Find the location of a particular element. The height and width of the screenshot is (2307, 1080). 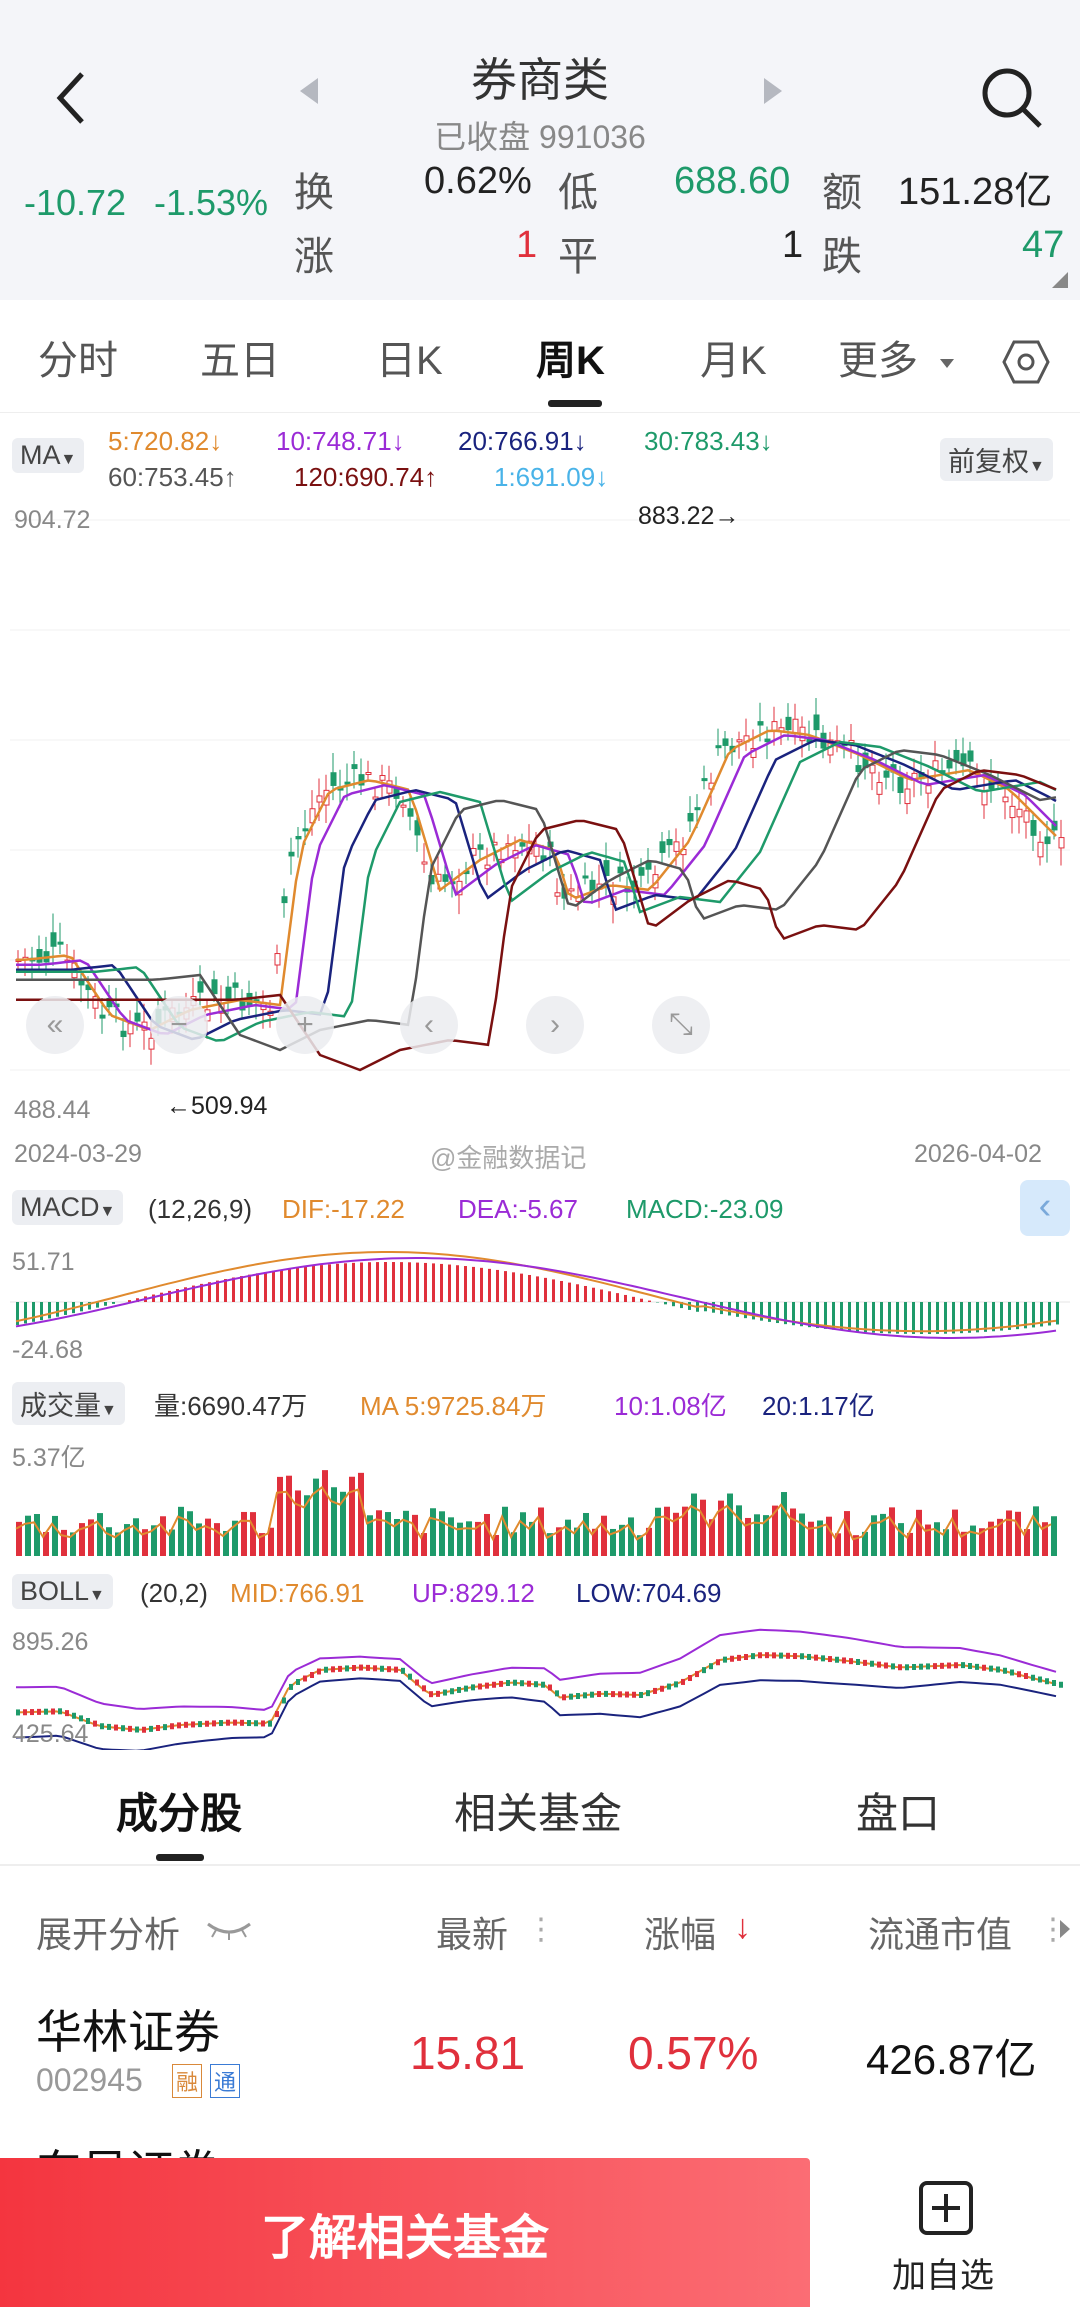

boll-indicator-select: BOLL▼ is located at coordinates (62, 1591).